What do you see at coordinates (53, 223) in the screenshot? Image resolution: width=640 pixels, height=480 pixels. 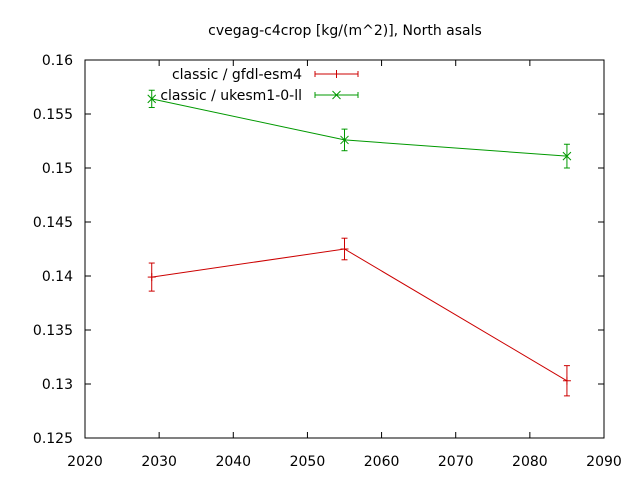 I see `y-tick-label: 0.145` at bounding box center [53, 223].